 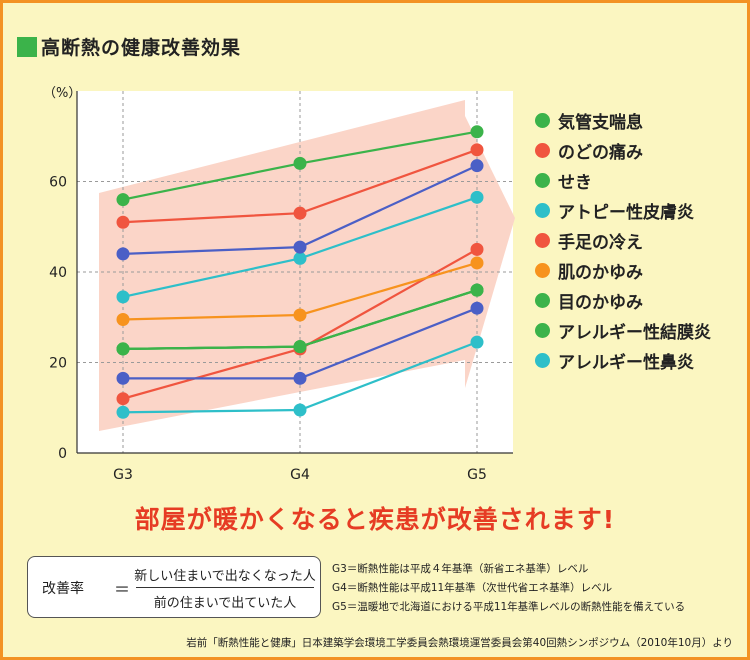 What do you see at coordinates (62, 454) in the screenshot?
I see `y-tick-label: 0` at bounding box center [62, 454].